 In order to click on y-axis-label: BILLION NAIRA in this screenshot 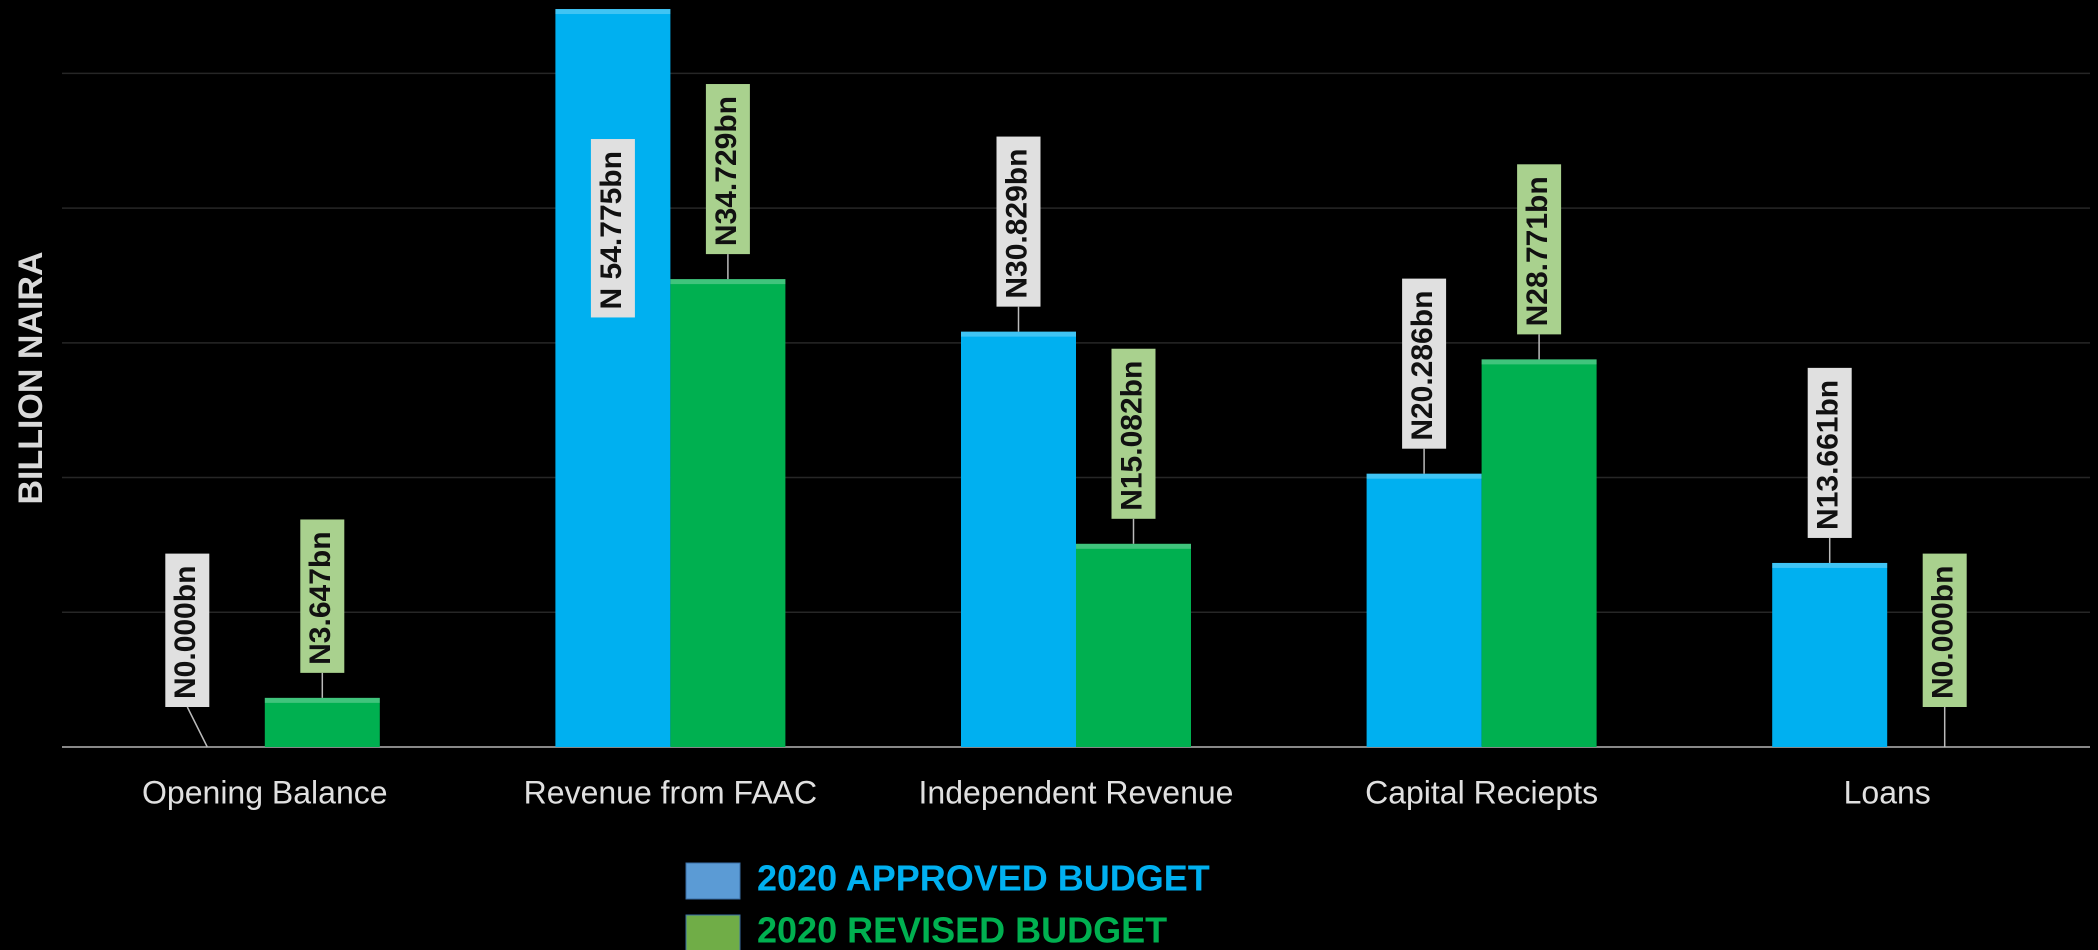, I will do `click(31, 377)`.